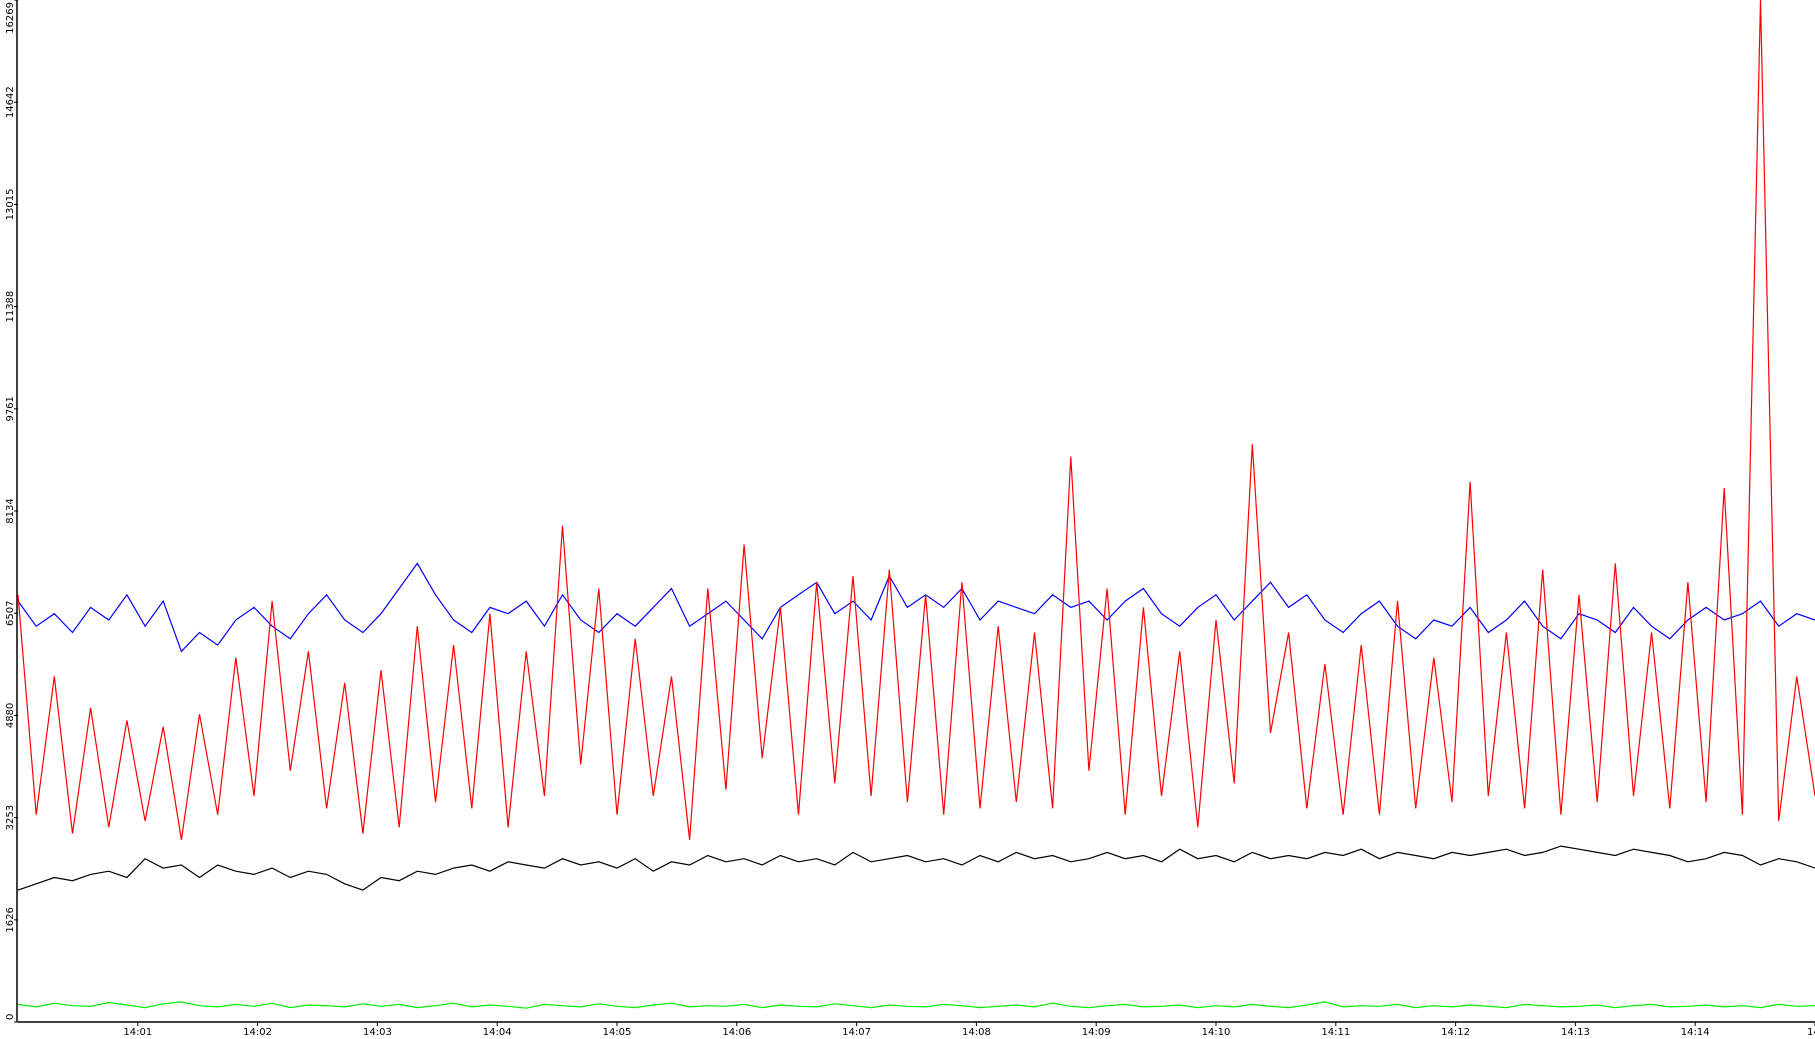 The height and width of the screenshot is (1039, 1815). I want to click on x-tick-label: 14:03, so click(377, 1032).